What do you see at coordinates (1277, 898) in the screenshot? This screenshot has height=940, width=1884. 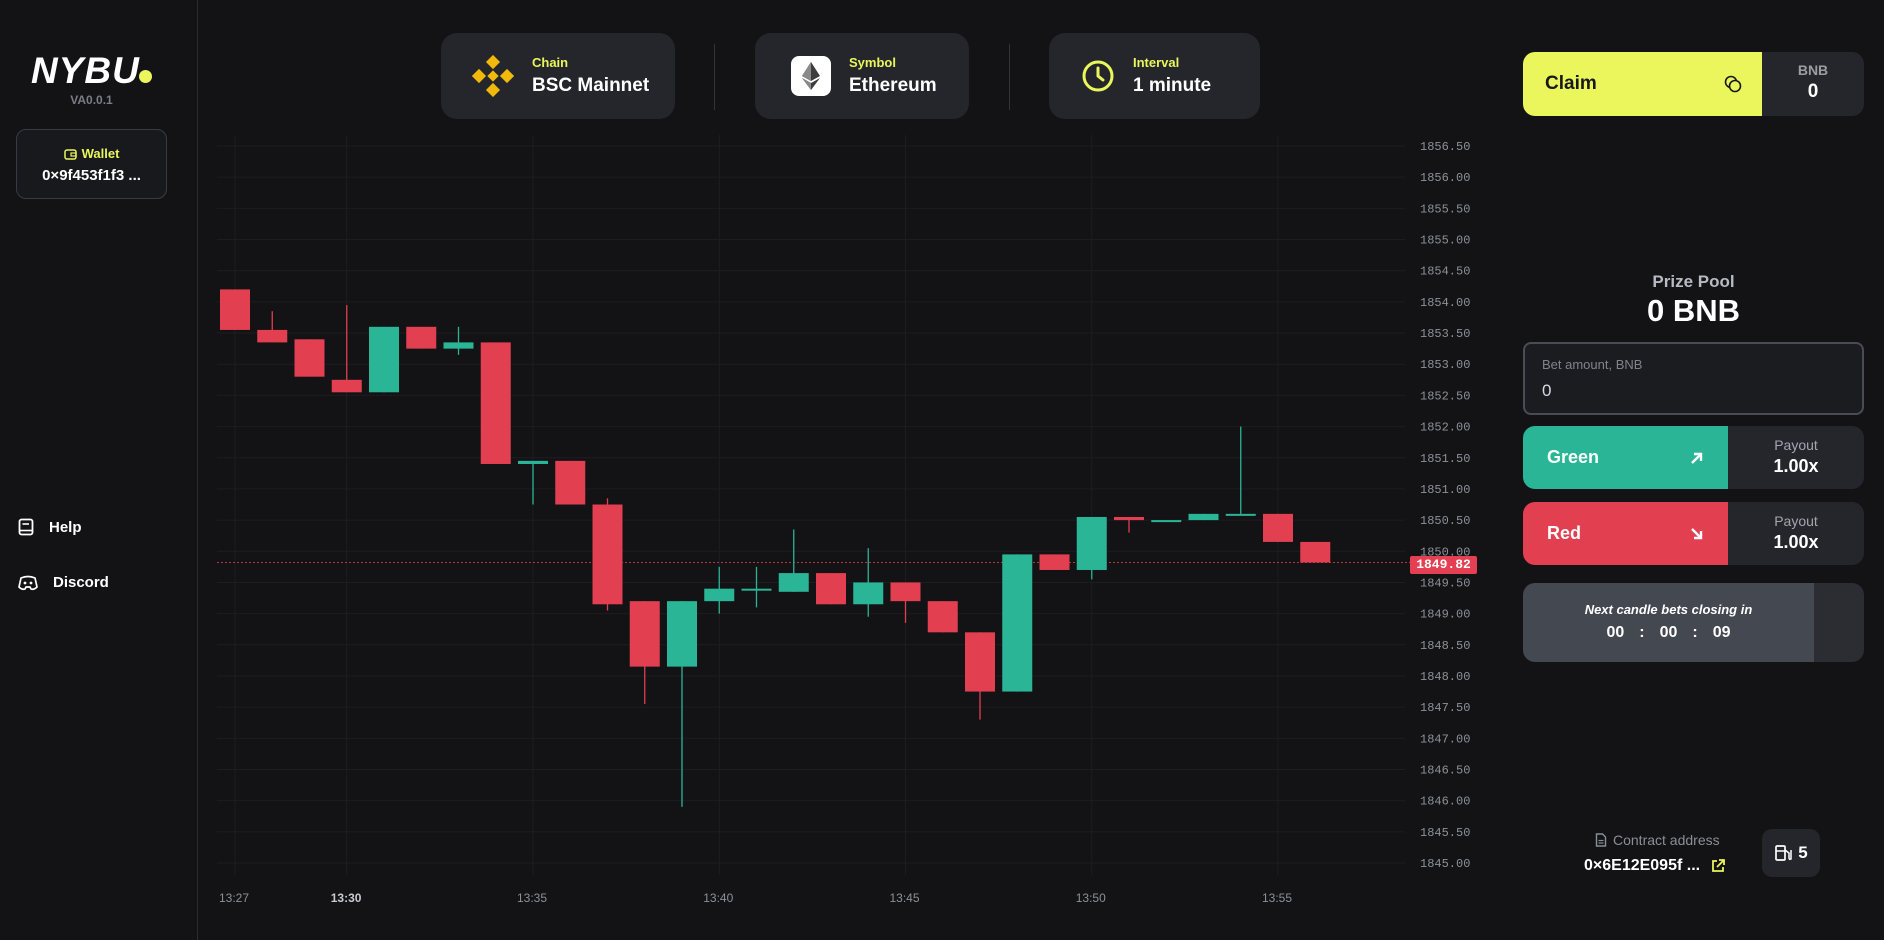 I see `x-tick-label: 13:55` at bounding box center [1277, 898].